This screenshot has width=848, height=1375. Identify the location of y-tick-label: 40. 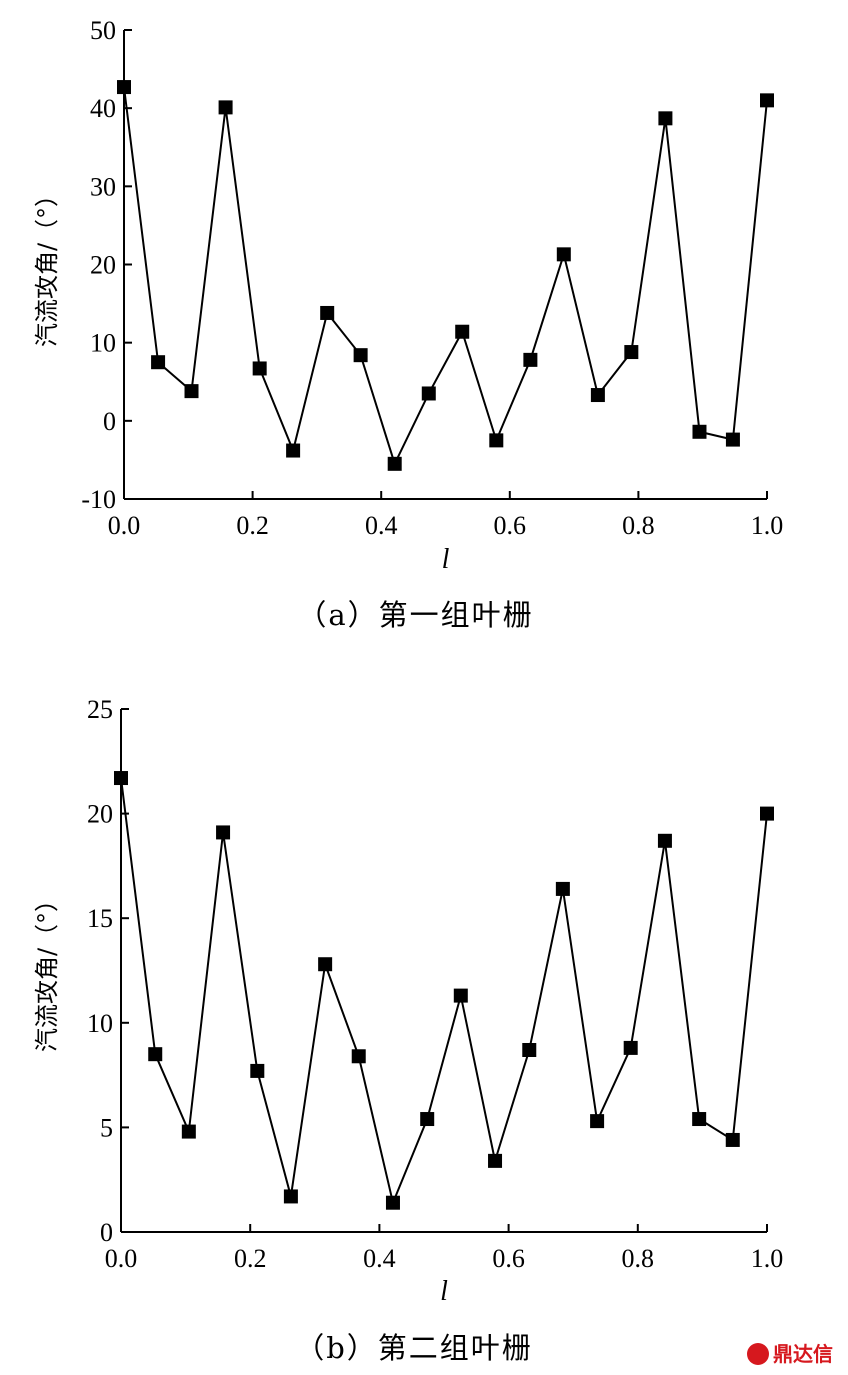
(103, 108).